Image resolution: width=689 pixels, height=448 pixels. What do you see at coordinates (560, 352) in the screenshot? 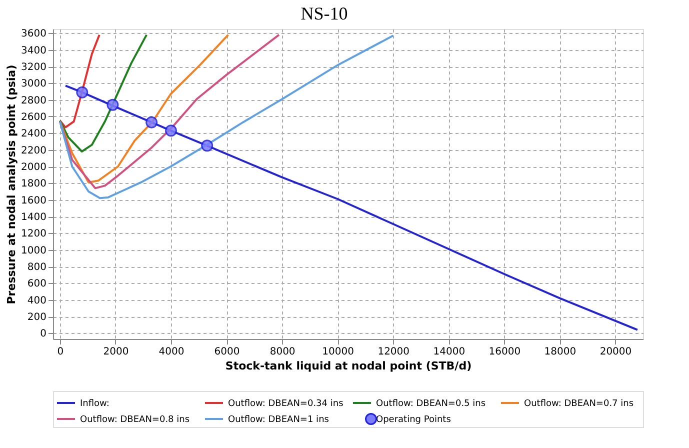
I see `x-tick-label: 18000` at bounding box center [560, 352].